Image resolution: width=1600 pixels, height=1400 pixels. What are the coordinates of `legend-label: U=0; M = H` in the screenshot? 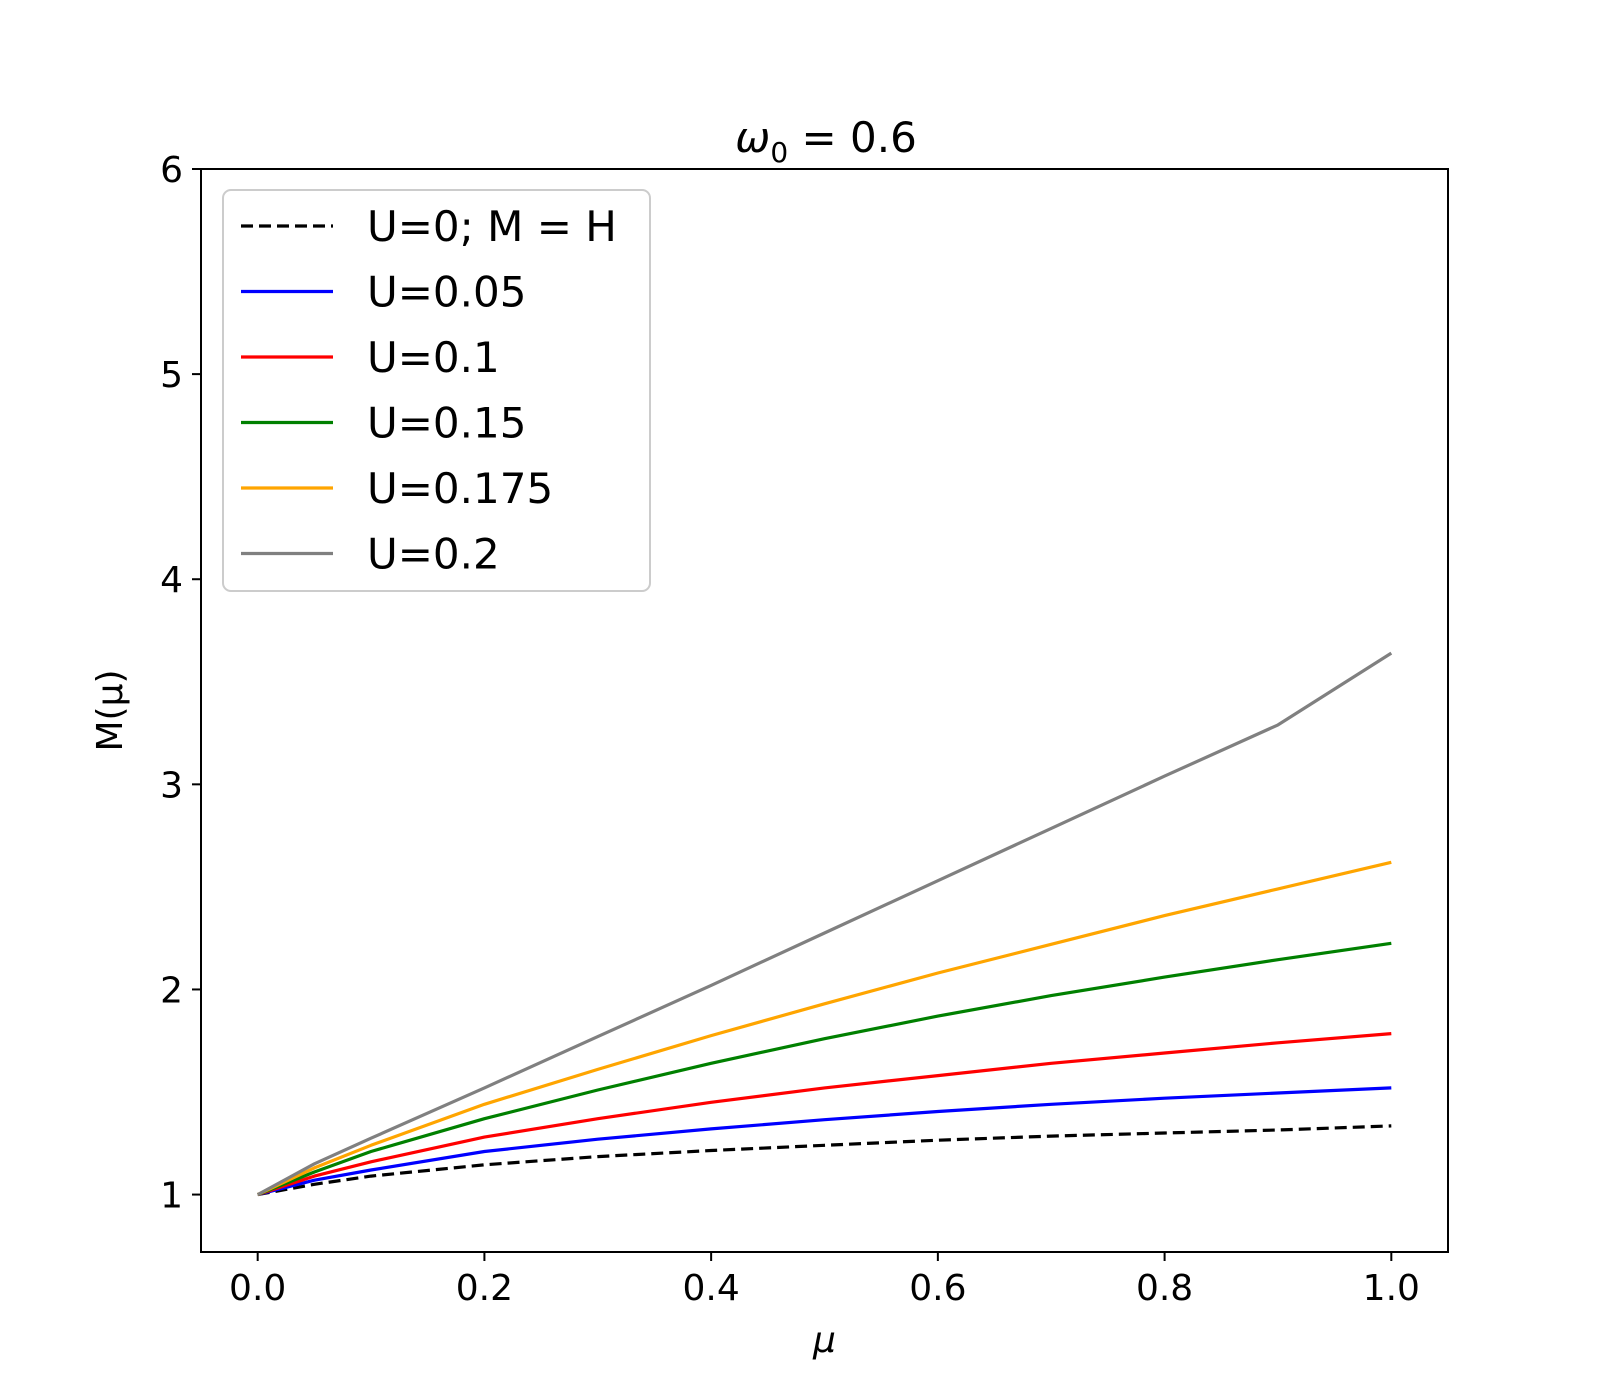 It's located at (492, 226).